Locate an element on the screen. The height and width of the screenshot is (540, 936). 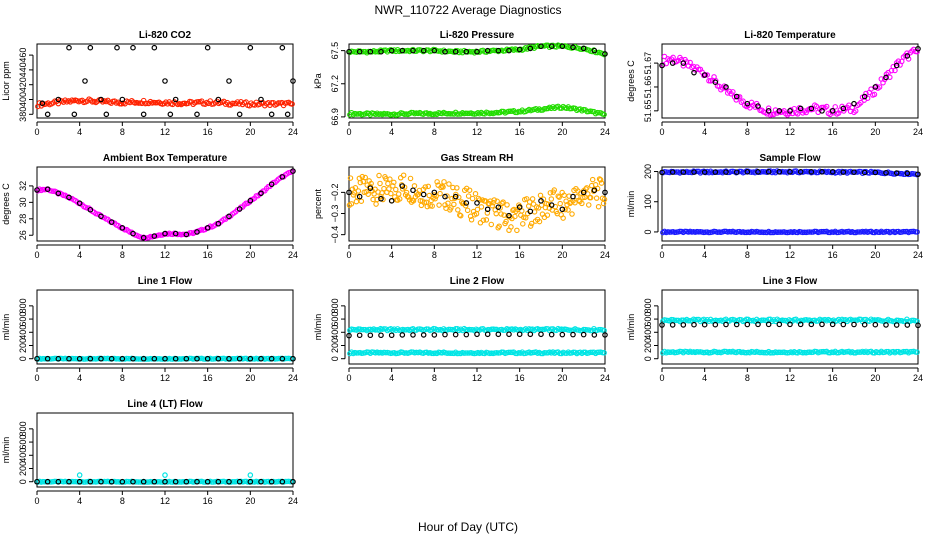
y-tick-label: 100 is located at coordinates (648, 201).